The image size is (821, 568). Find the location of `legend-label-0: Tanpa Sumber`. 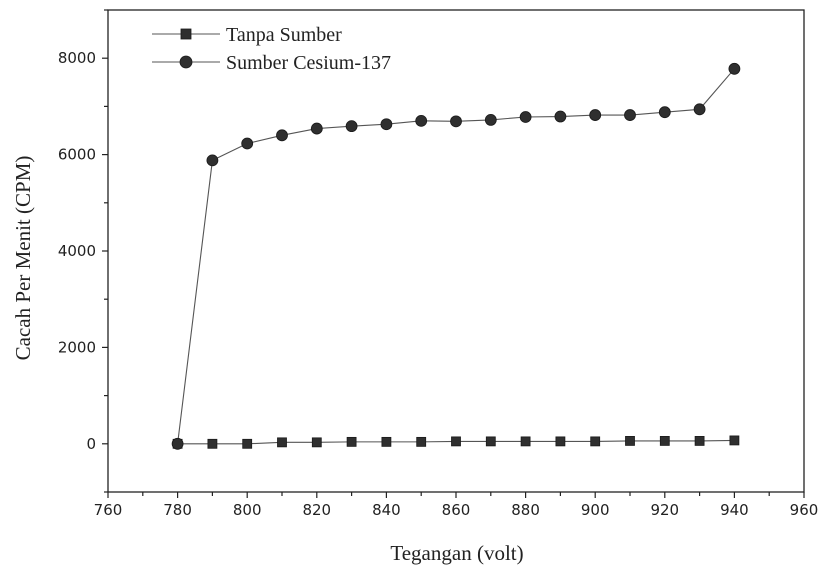

legend-label-0: Tanpa Sumber is located at coordinates (284, 35).